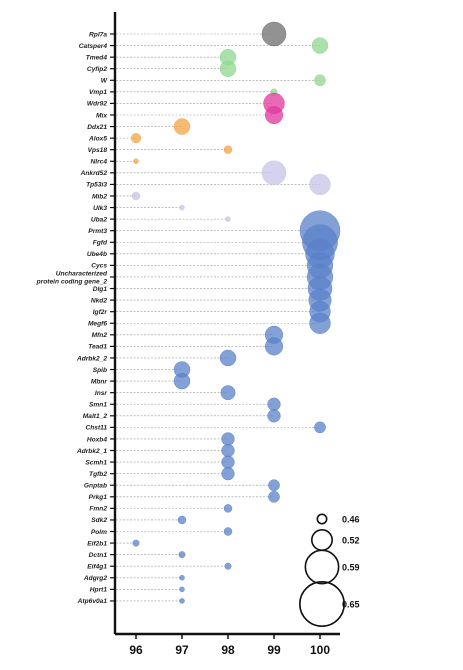 This screenshot has height=670, width=463. What do you see at coordinates (95, 486) in the screenshot?
I see `gene-label: Gnptab` at bounding box center [95, 486].